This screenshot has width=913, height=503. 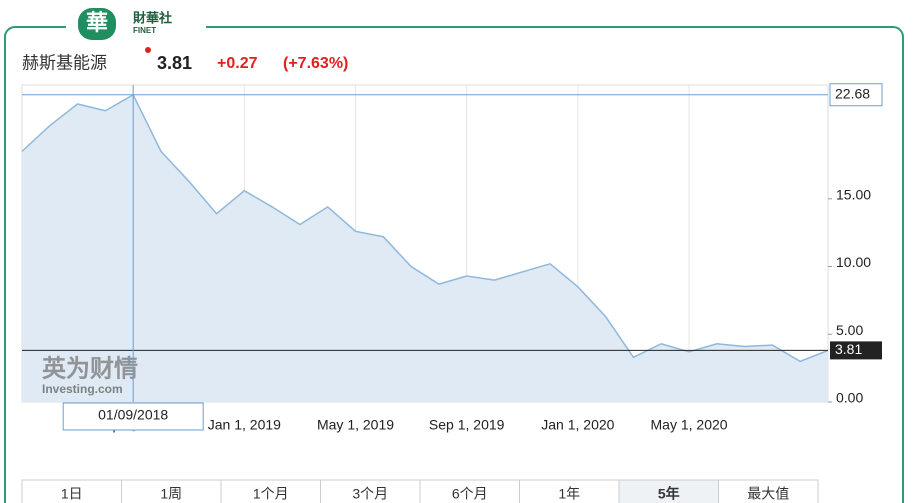 I want to click on range-tab-label: 1周, so click(x=171, y=494).